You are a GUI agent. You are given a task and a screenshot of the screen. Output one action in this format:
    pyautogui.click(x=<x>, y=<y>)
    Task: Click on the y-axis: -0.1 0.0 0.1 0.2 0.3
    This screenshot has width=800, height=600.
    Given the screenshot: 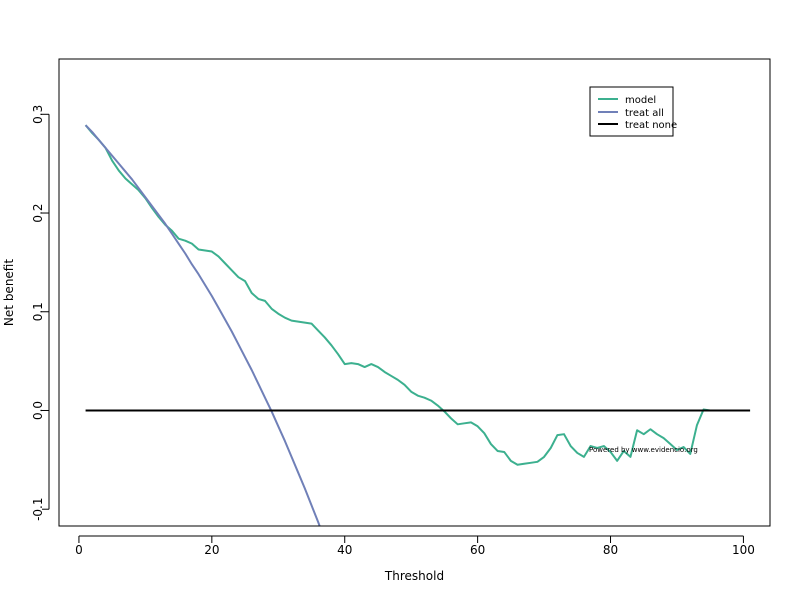 What is the action you would take?
    pyautogui.click(x=40, y=313)
    